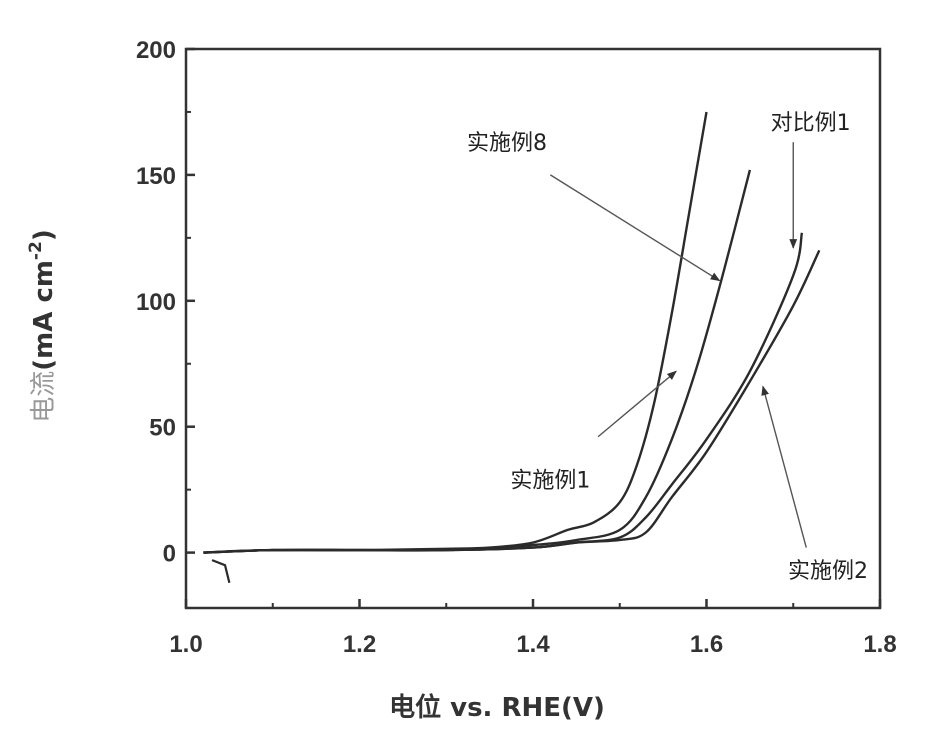 The image size is (929, 738). I want to click on annotation-label-example-8: 实施例8, so click(507, 143).